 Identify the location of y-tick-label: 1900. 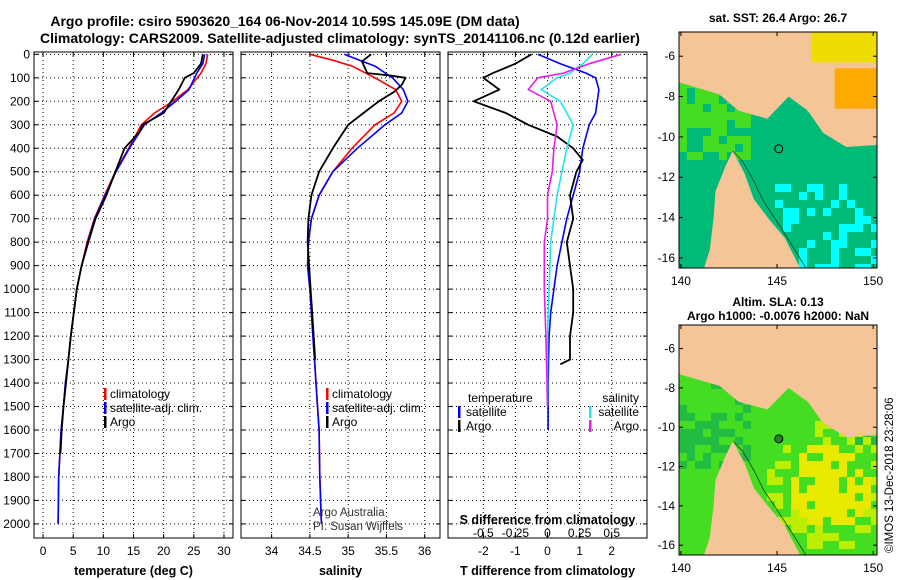
(16, 500).